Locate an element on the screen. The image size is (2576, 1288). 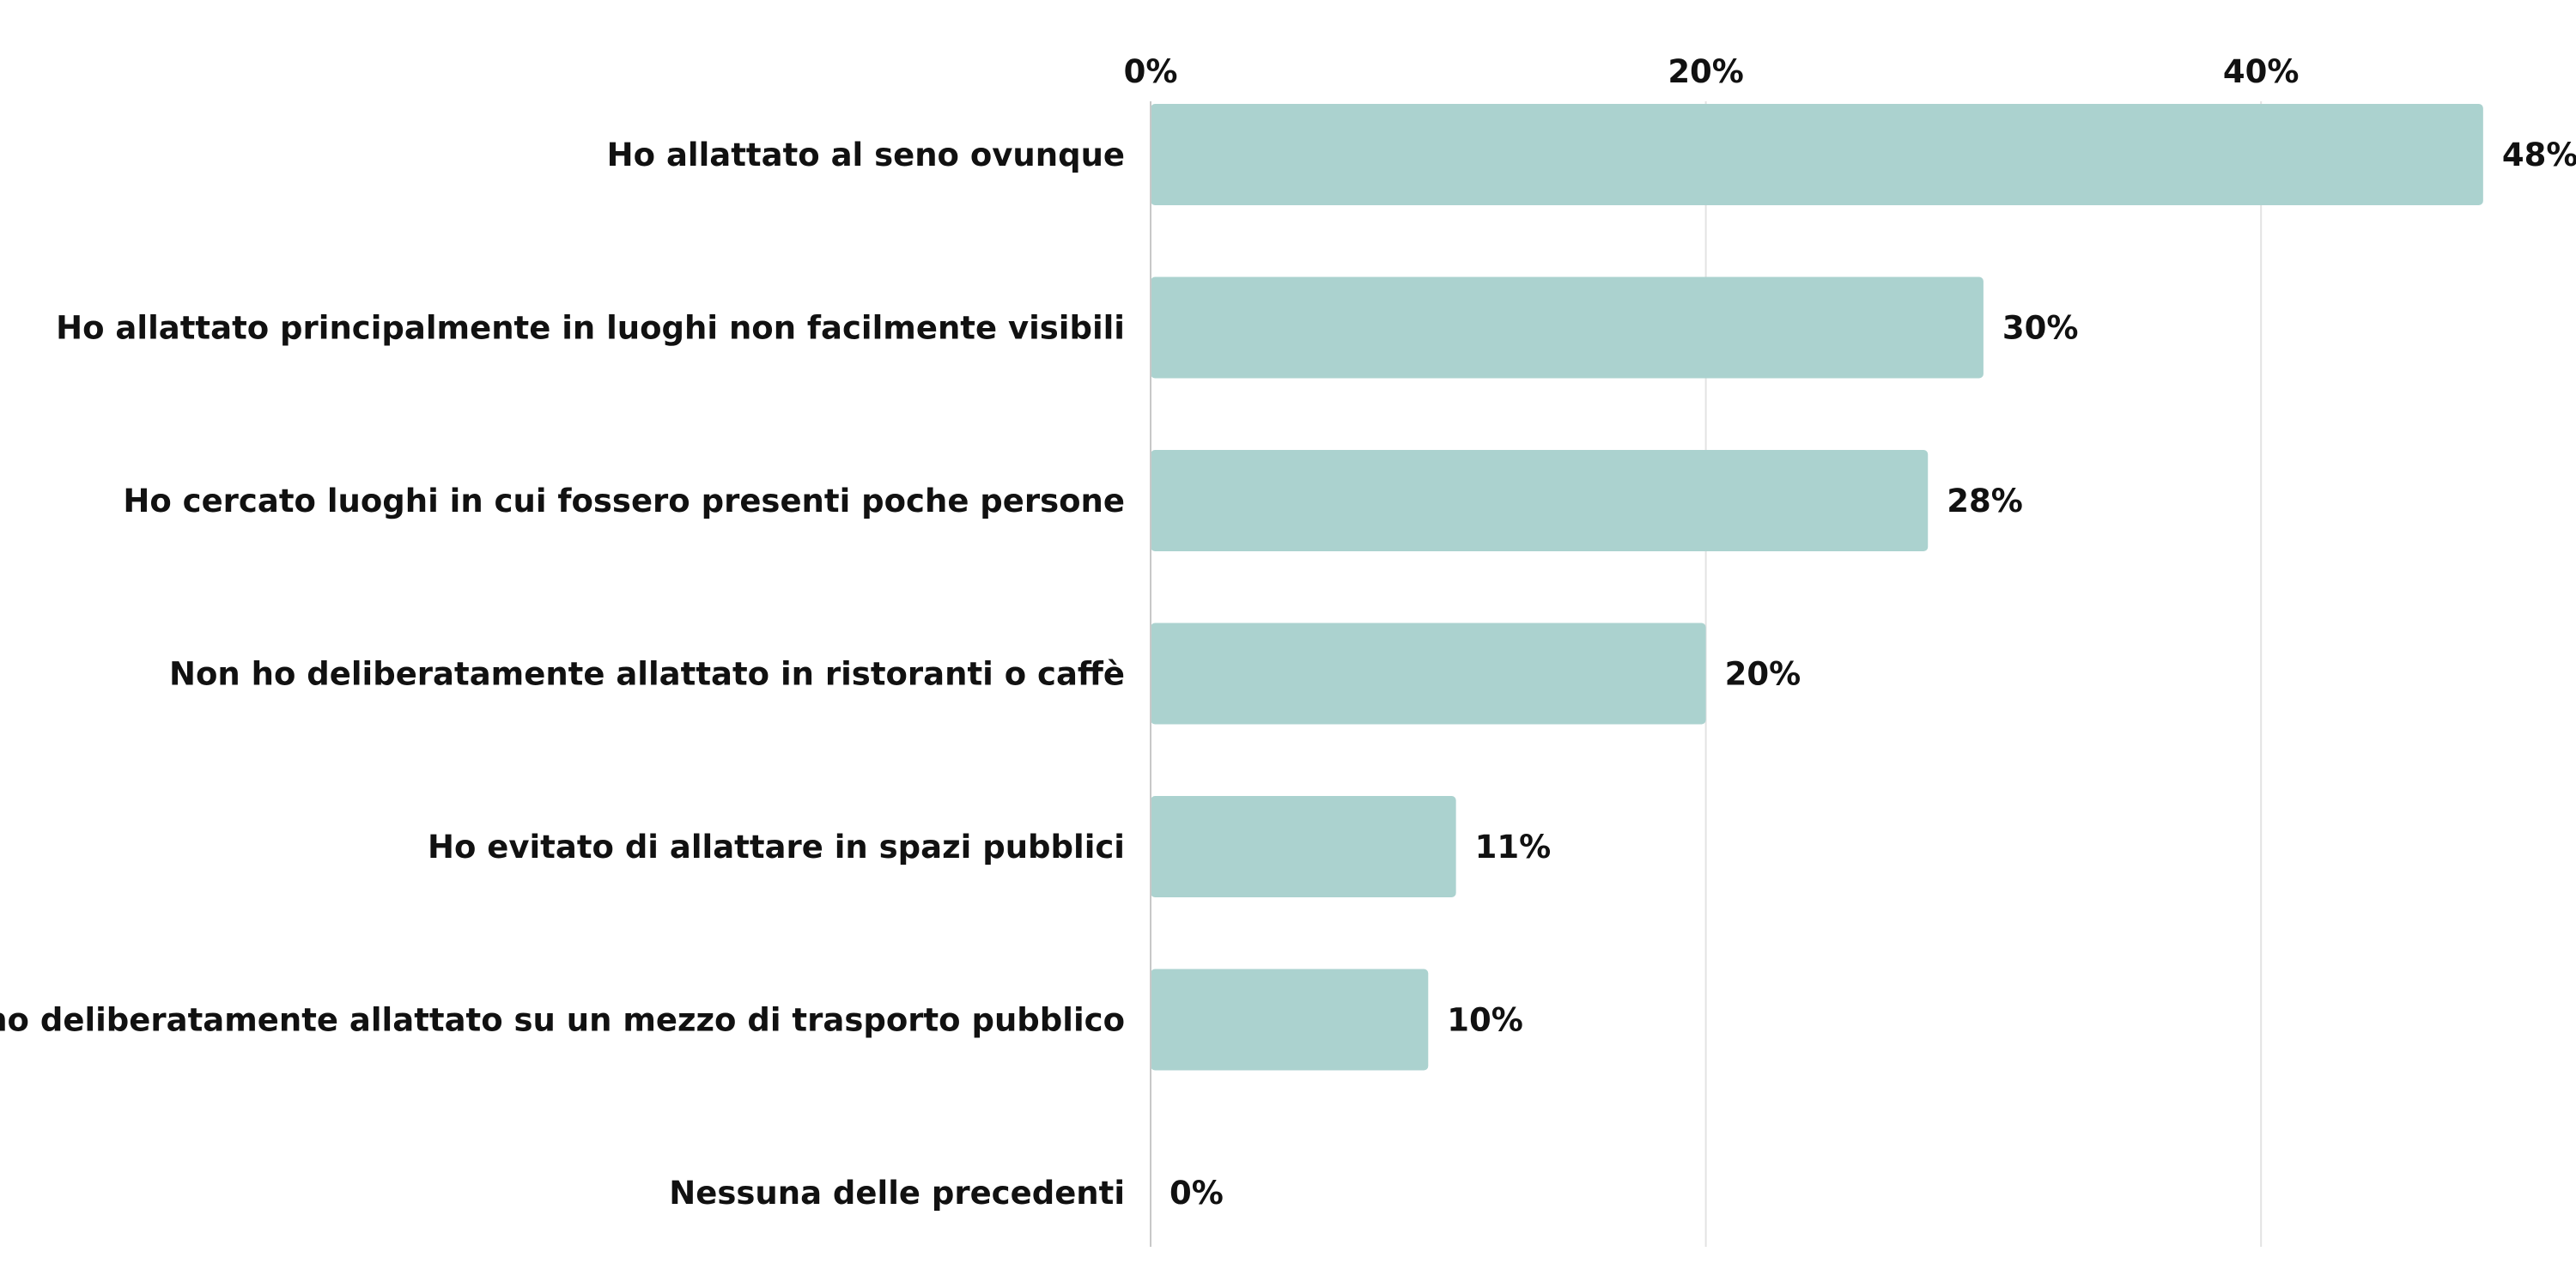
x-tick-label: 40% is located at coordinates (2261, 71).